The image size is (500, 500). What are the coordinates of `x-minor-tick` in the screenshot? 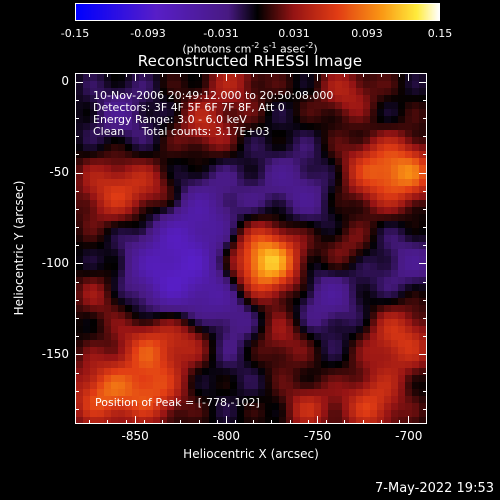 It's located at (217, 75).